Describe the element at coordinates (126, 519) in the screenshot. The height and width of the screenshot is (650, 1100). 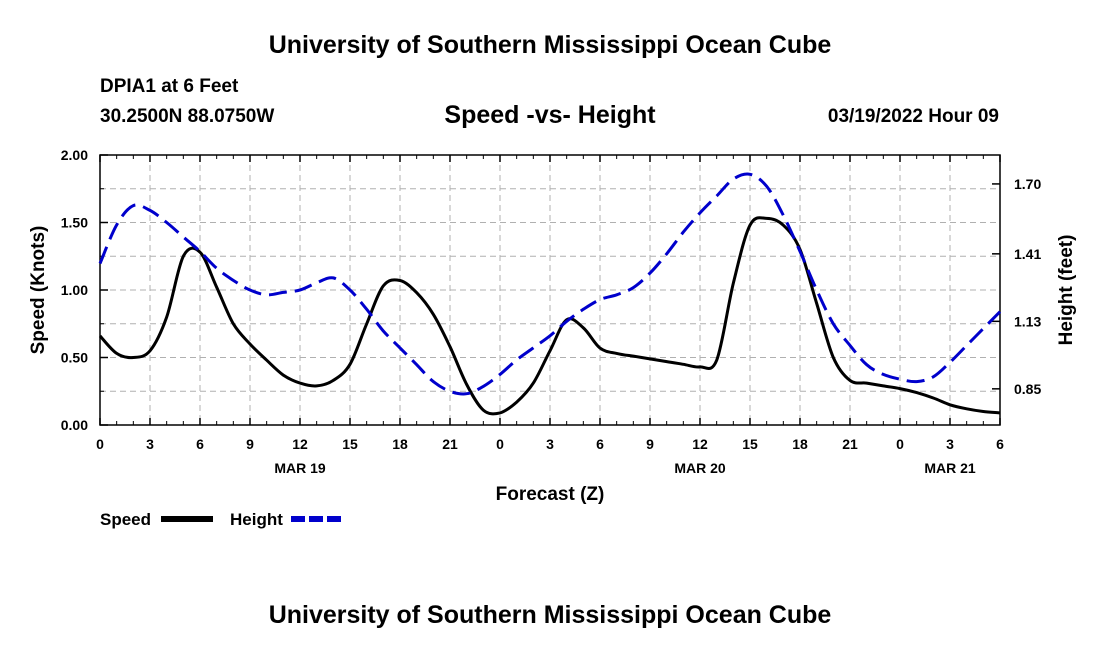
I see `legend-speed-label: Speed` at that location.